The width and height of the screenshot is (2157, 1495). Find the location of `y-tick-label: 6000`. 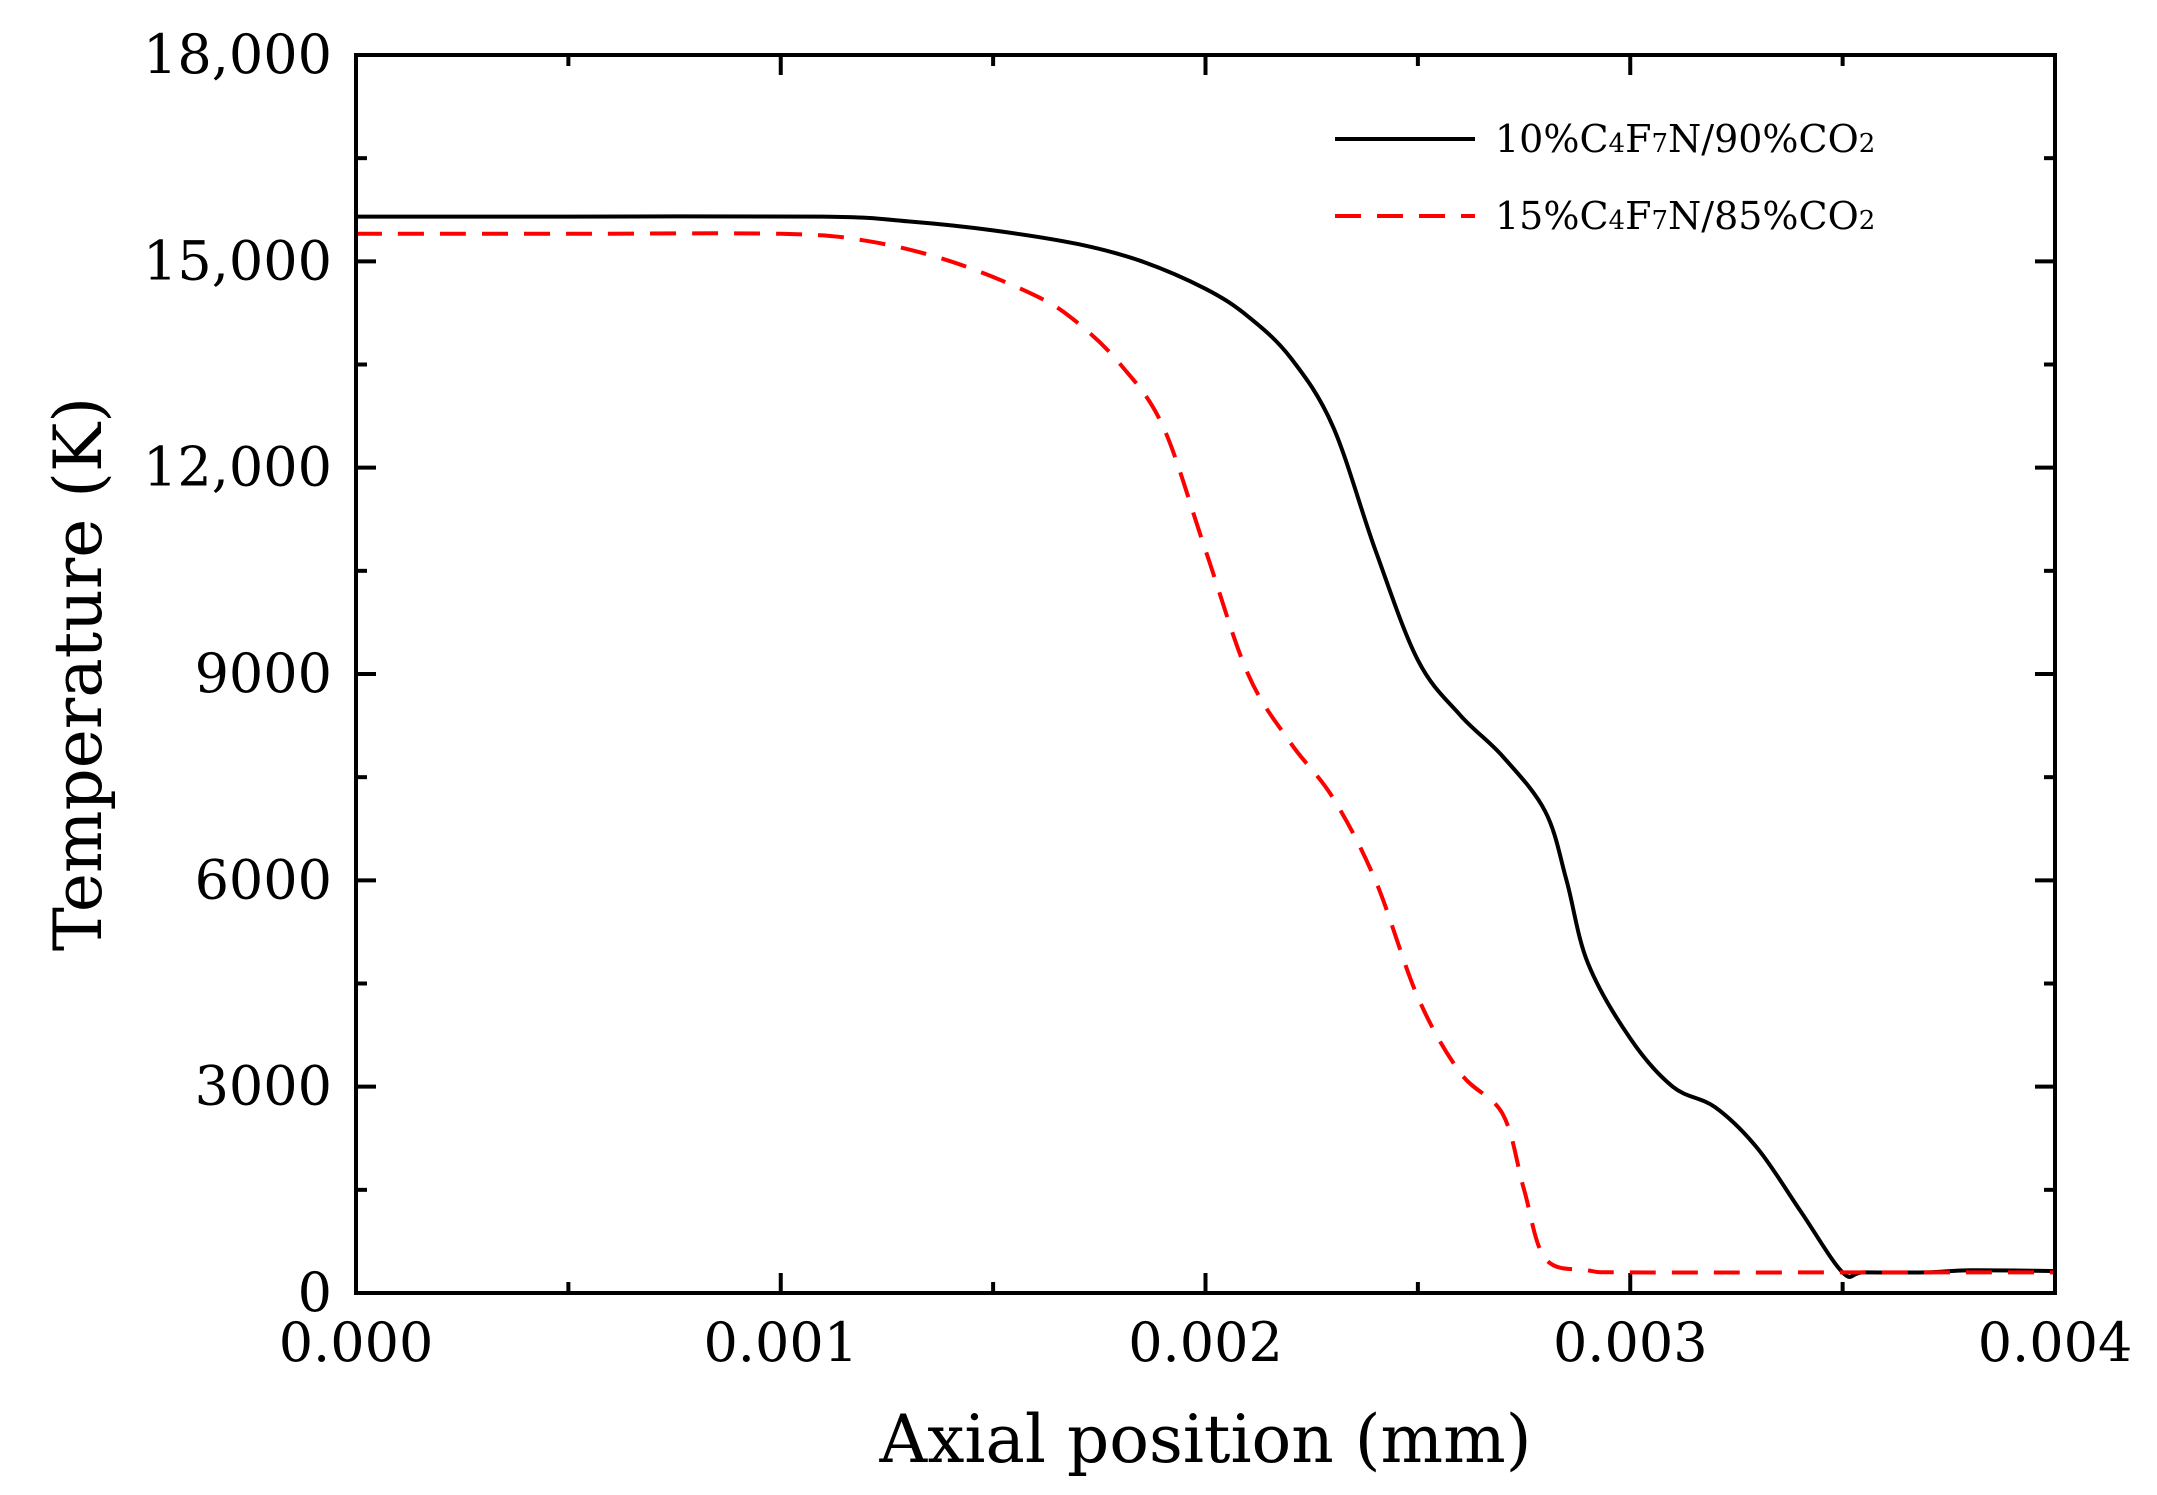

y-tick-label: 6000 is located at coordinates (263, 879).